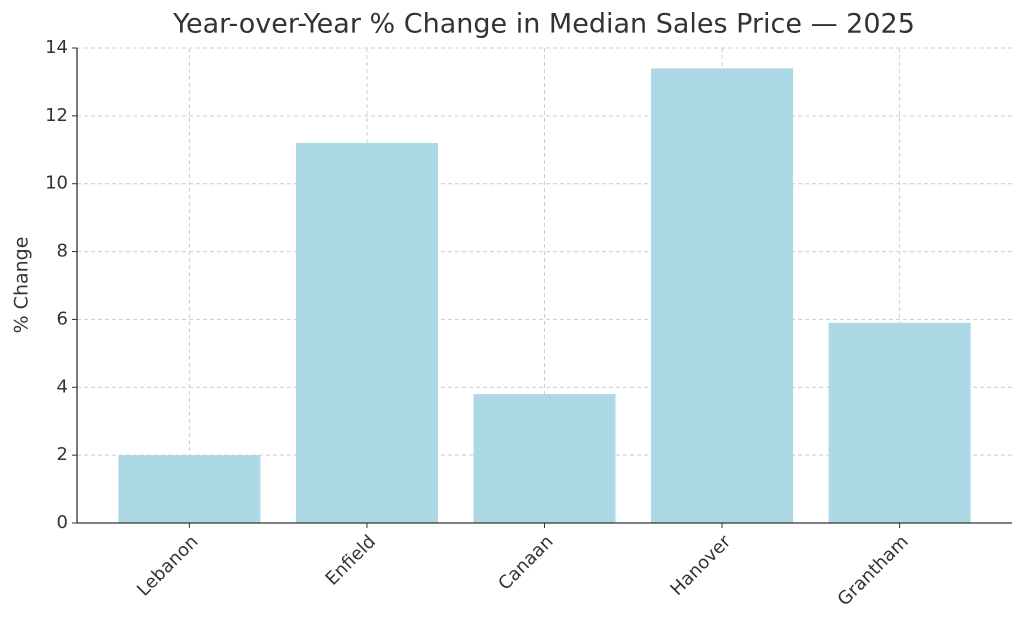 Image resolution: width=1024 pixels, height=635 pixels. Describe the element at coordinates (56, 115) in the screenshot. I see `y-tick-label: 12` at that location.